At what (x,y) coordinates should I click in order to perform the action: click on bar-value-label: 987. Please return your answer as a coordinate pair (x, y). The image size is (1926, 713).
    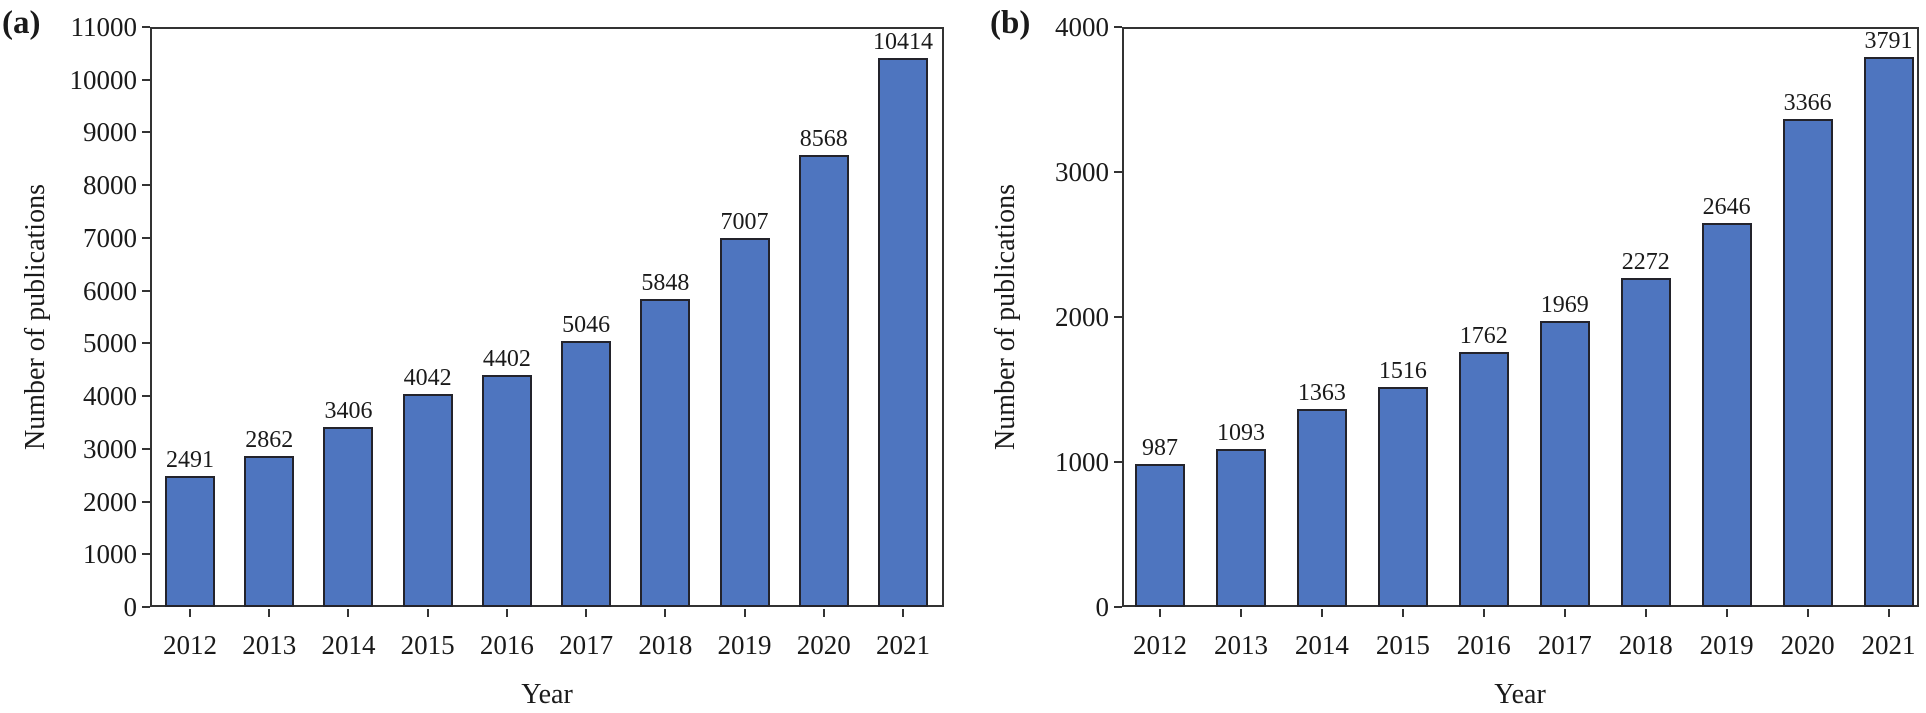
    Looking at the image, I should click on (1160, 447).